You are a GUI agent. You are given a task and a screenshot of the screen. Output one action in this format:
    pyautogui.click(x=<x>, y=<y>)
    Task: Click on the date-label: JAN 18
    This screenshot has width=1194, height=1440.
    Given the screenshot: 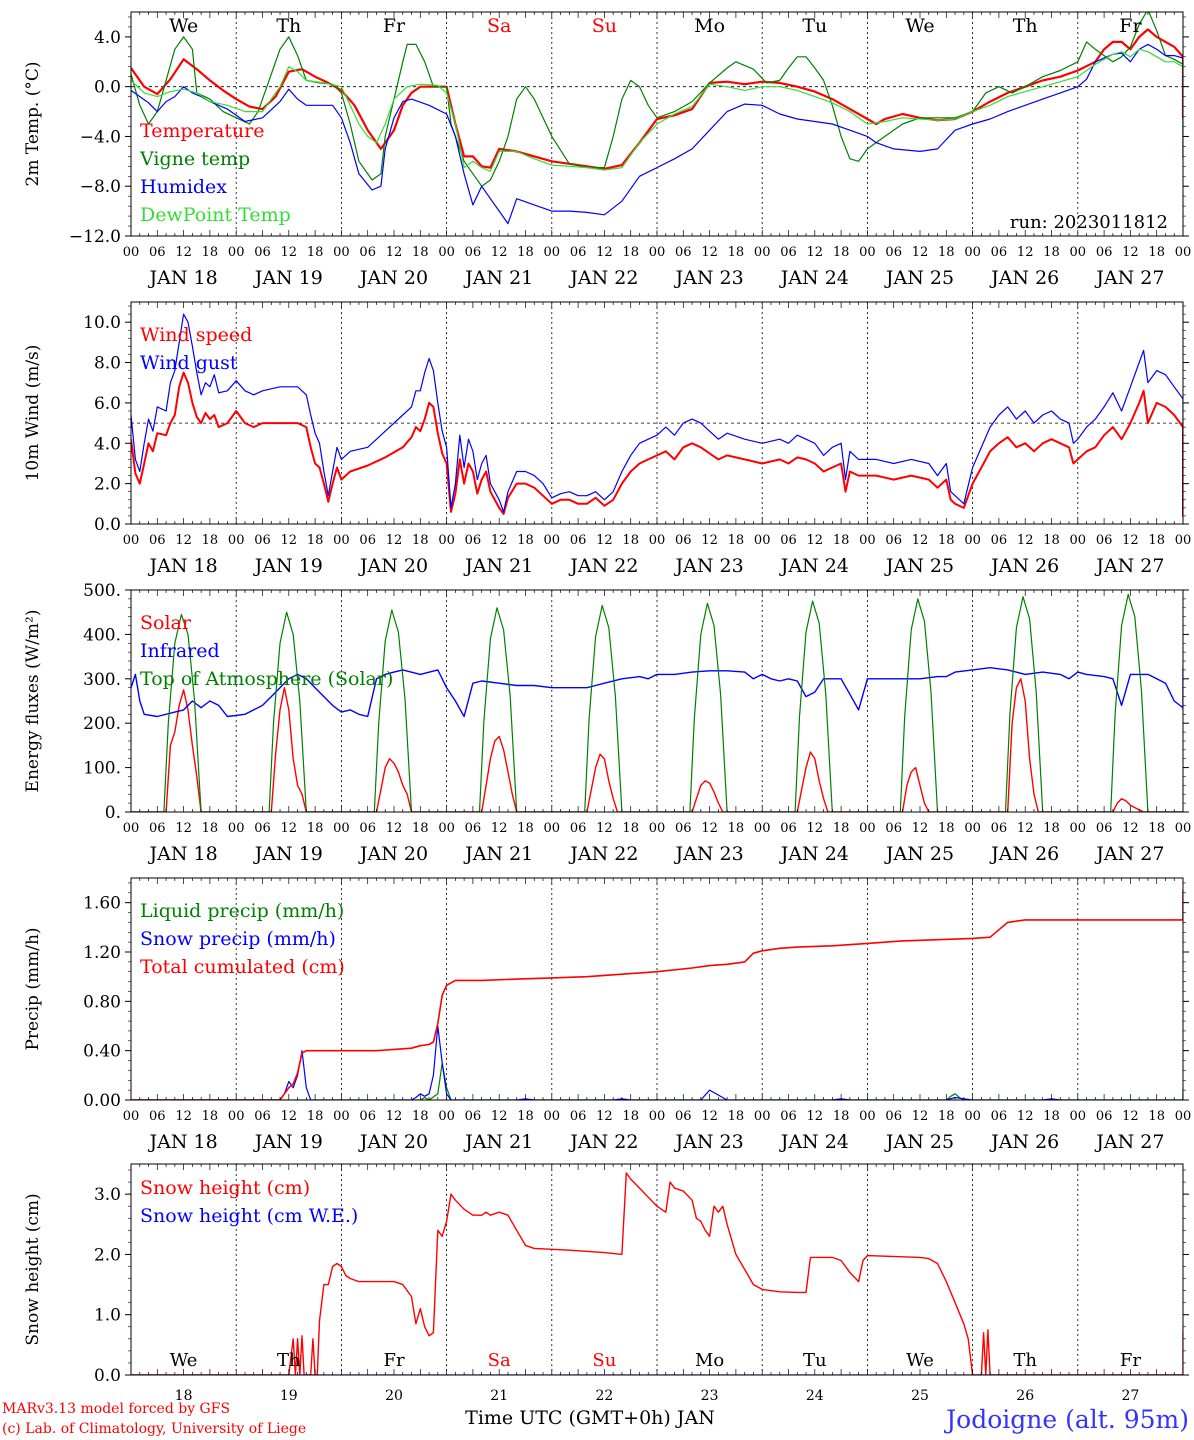 What is the action you would take?
    pyautogui.click(x=183, y=1142)
    